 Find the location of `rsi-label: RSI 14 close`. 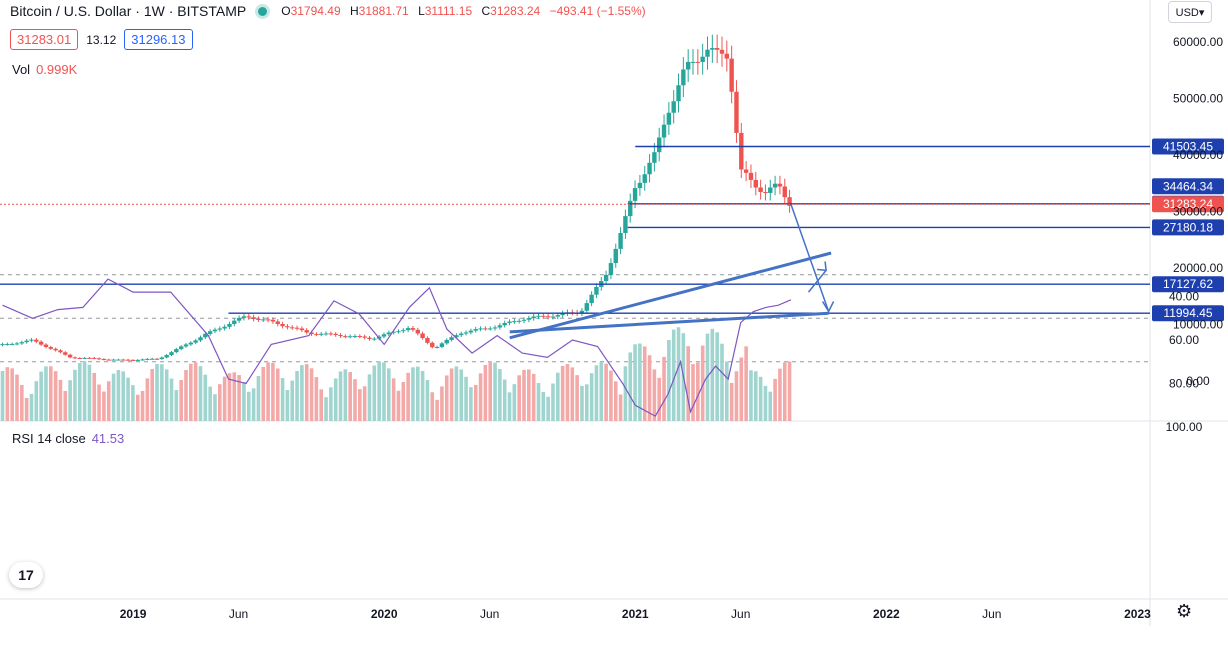

rsi-label: RSI 14 close is located at coordinates (49, 438).